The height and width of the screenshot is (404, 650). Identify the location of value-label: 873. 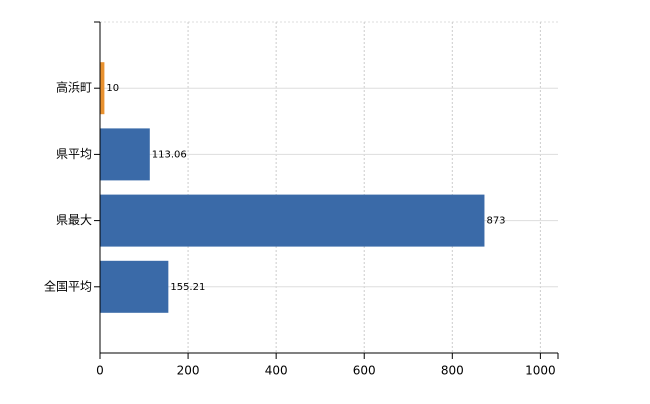
(495, 221).